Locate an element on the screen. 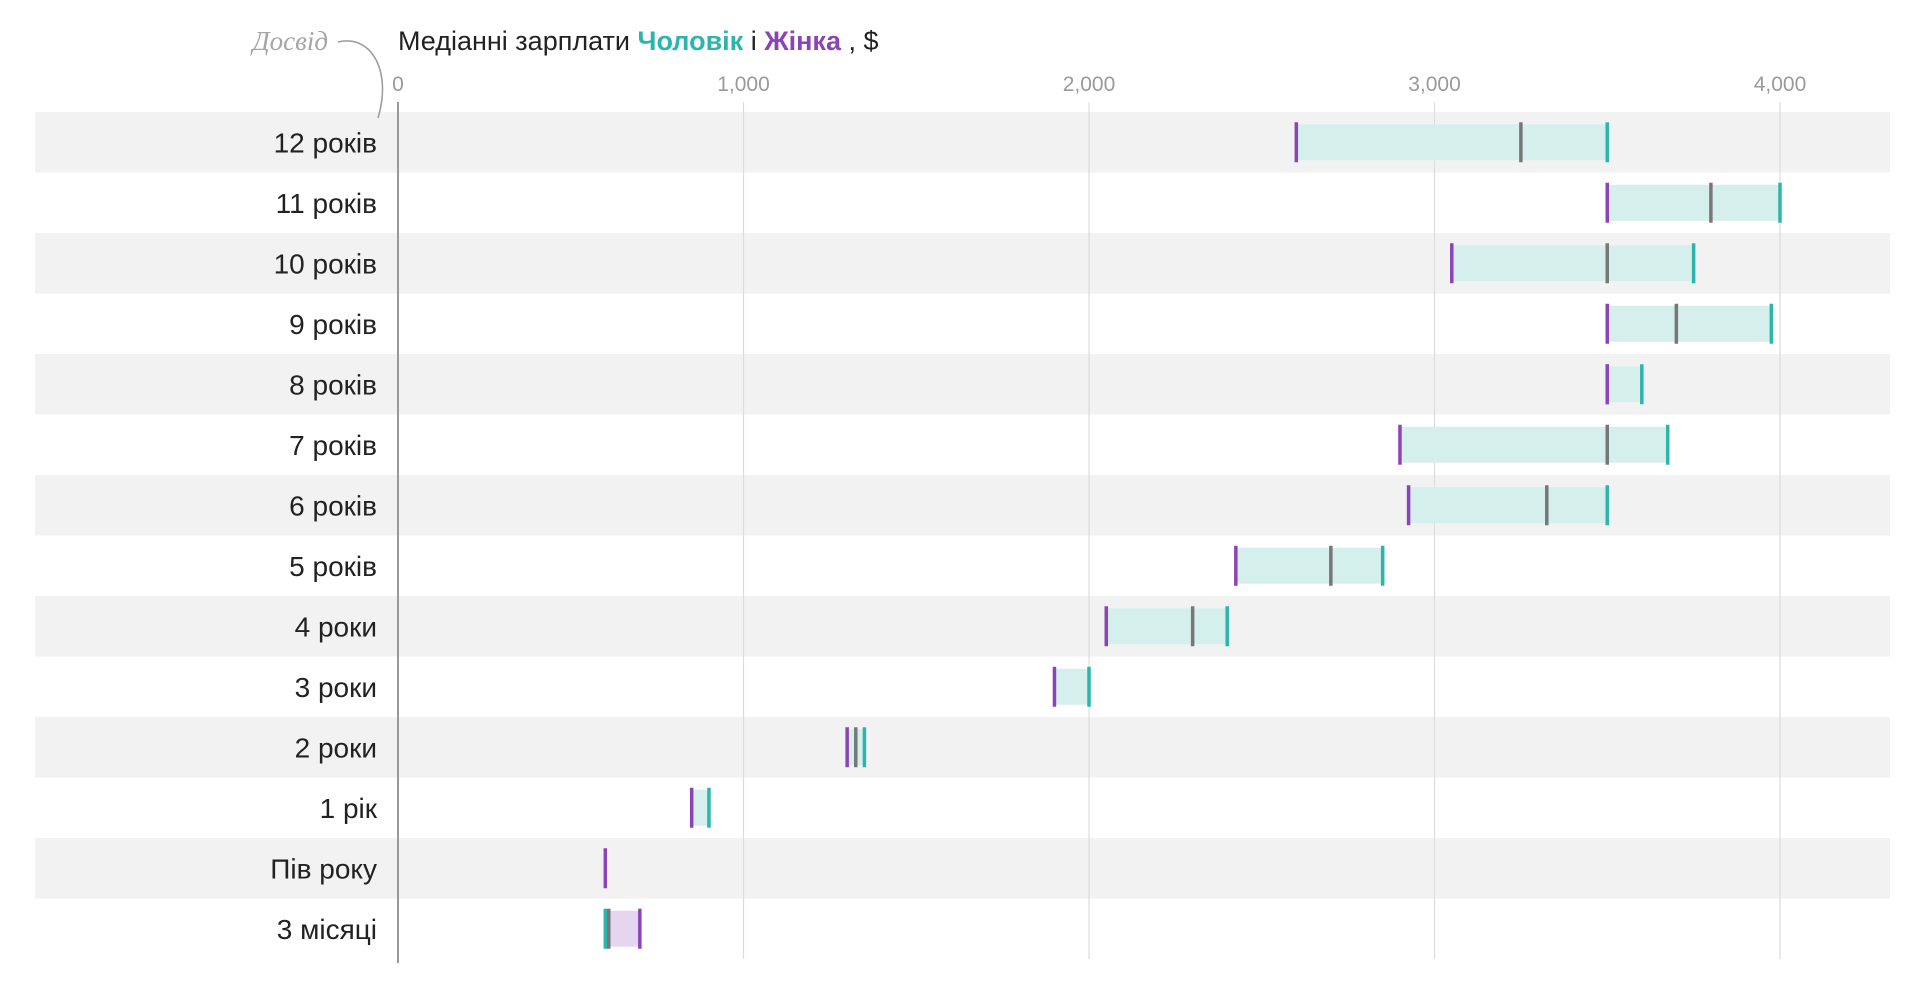  category-label: 4 роки is located at coordinates (336, 626).